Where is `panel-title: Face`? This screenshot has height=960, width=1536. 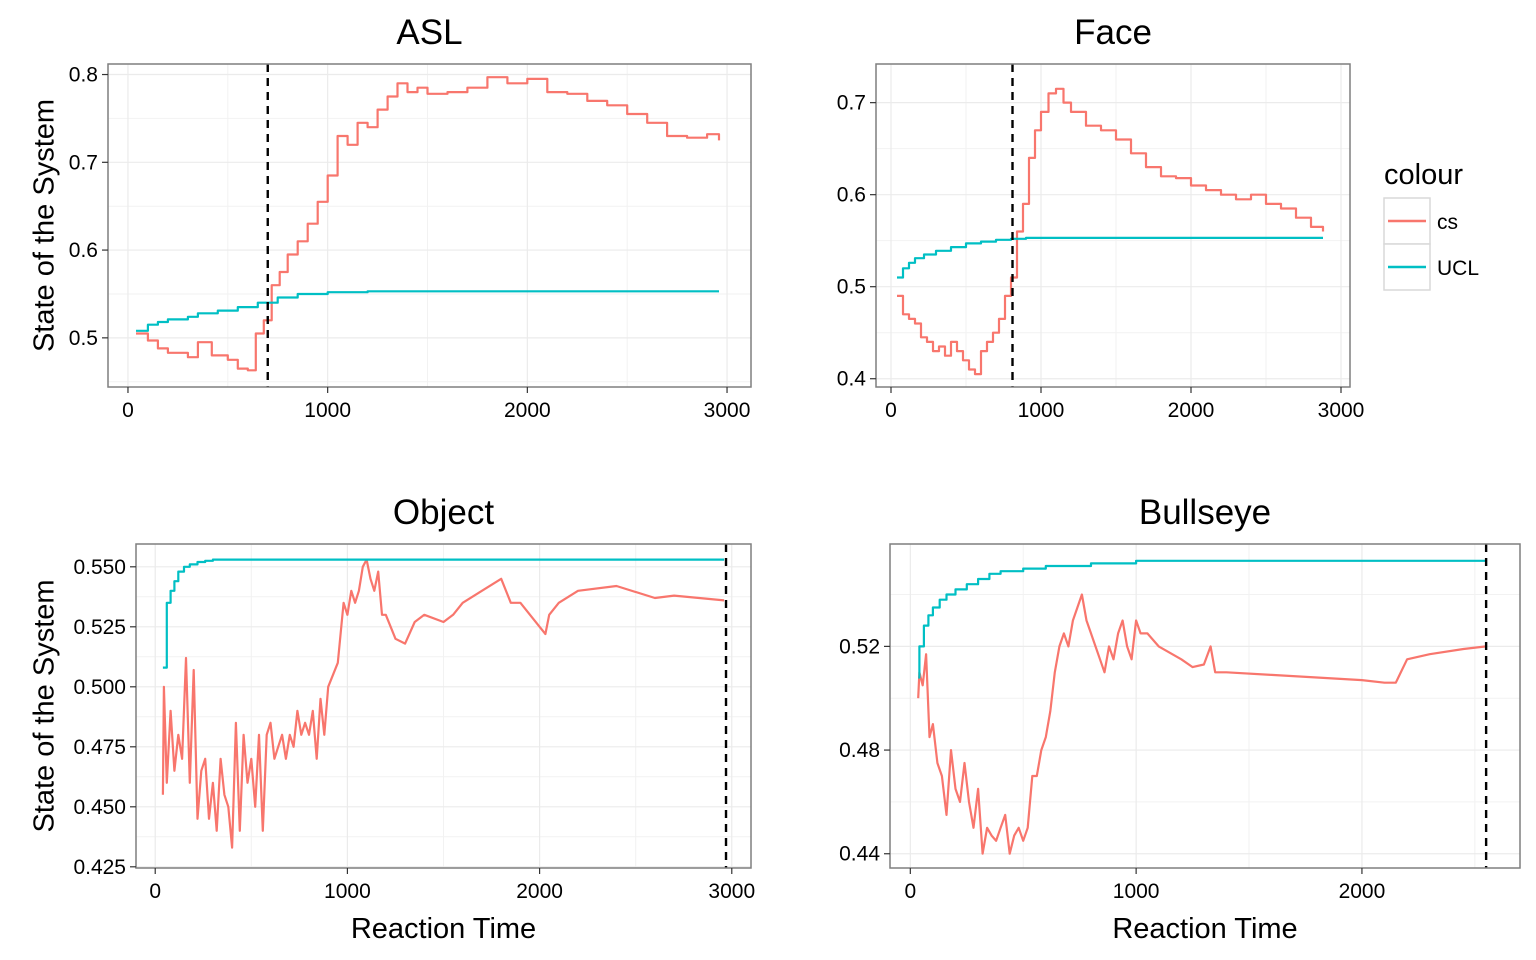 panel-title: Face is located at coordinates (1113, 32).